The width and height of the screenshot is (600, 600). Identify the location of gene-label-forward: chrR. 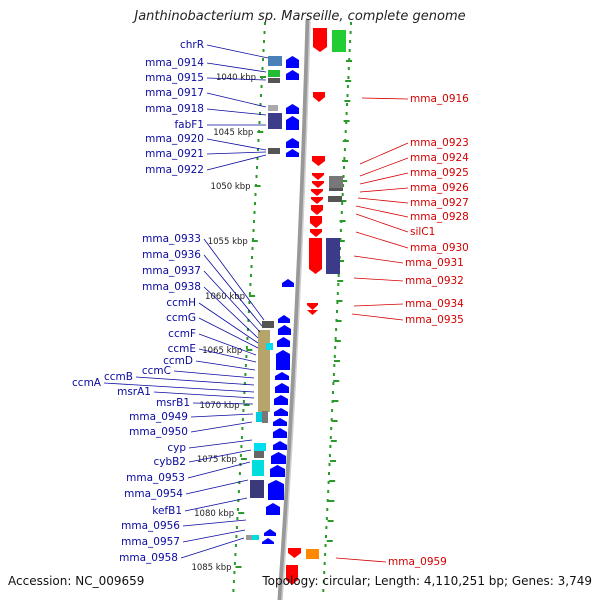
(192, 45).